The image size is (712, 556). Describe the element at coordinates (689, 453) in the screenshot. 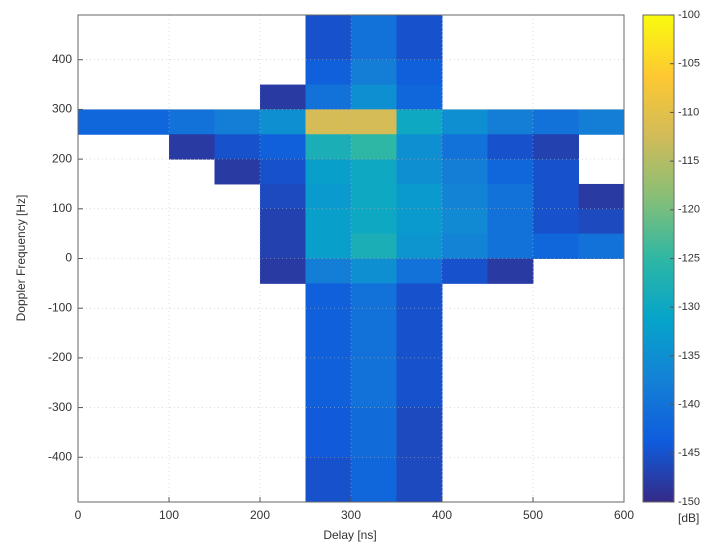

I see `colorbar-tick-label: -145` at that location.